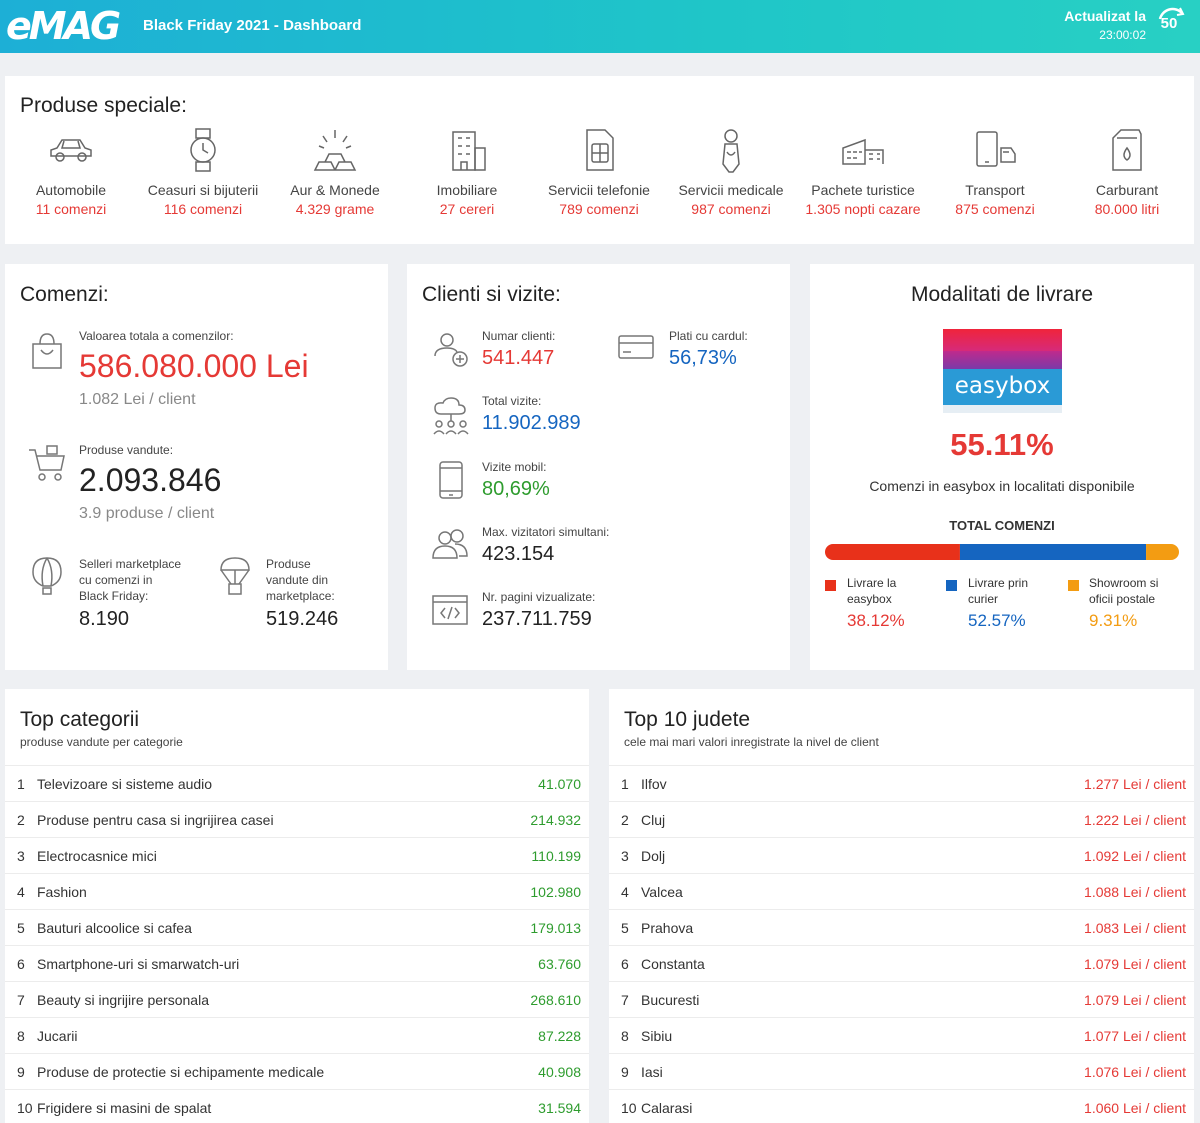 The image size is (1200, 1123). I want to click on emag-logo: eMAG, so click(63, 26).